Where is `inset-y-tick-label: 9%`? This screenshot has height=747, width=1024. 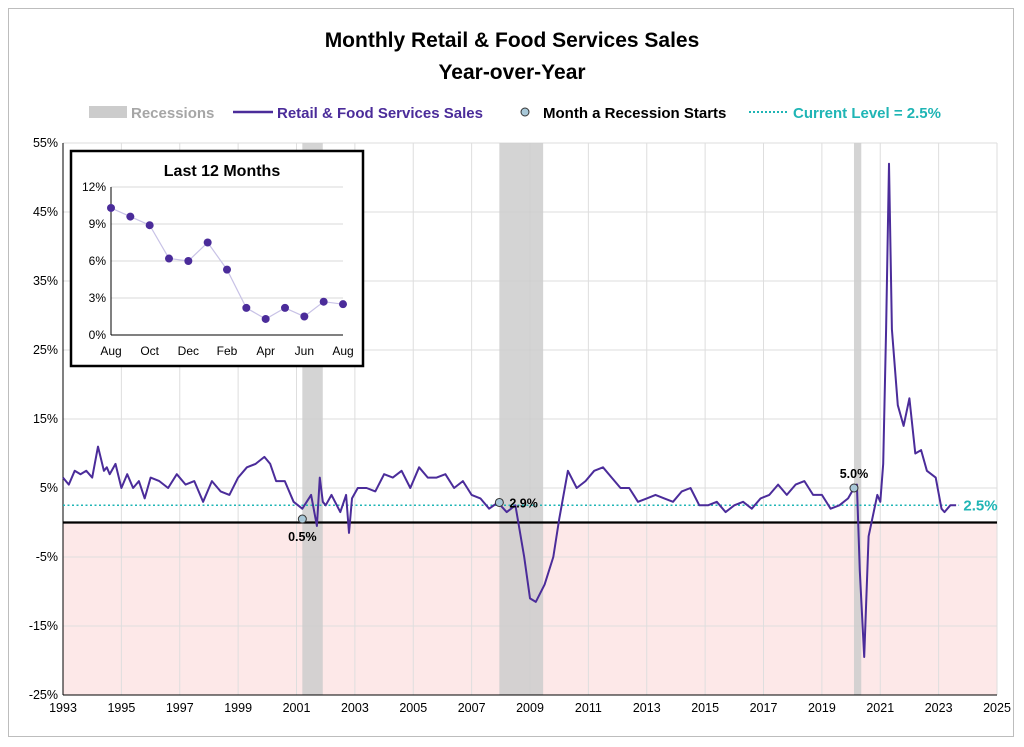 inset-y-tick-label: 9% is located at coordinates (98, 224).